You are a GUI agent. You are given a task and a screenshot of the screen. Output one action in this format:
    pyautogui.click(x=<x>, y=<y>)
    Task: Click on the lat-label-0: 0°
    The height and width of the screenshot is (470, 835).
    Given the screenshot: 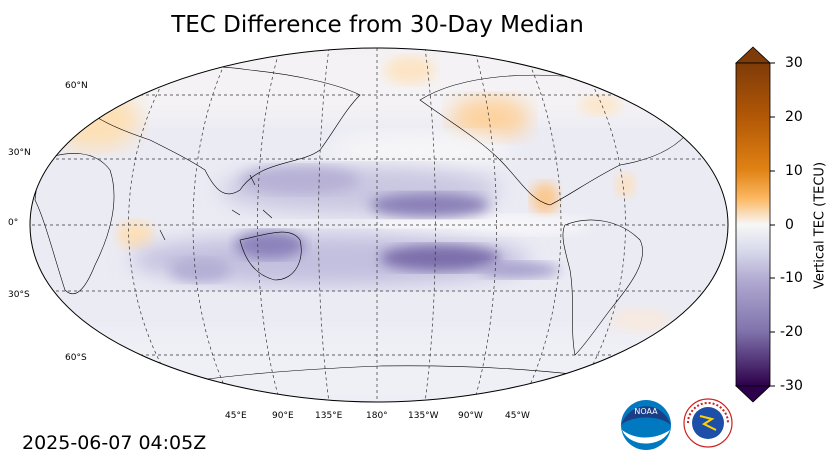 What is the action you would take?
    pyautogui.click(x=13, y=223)
    